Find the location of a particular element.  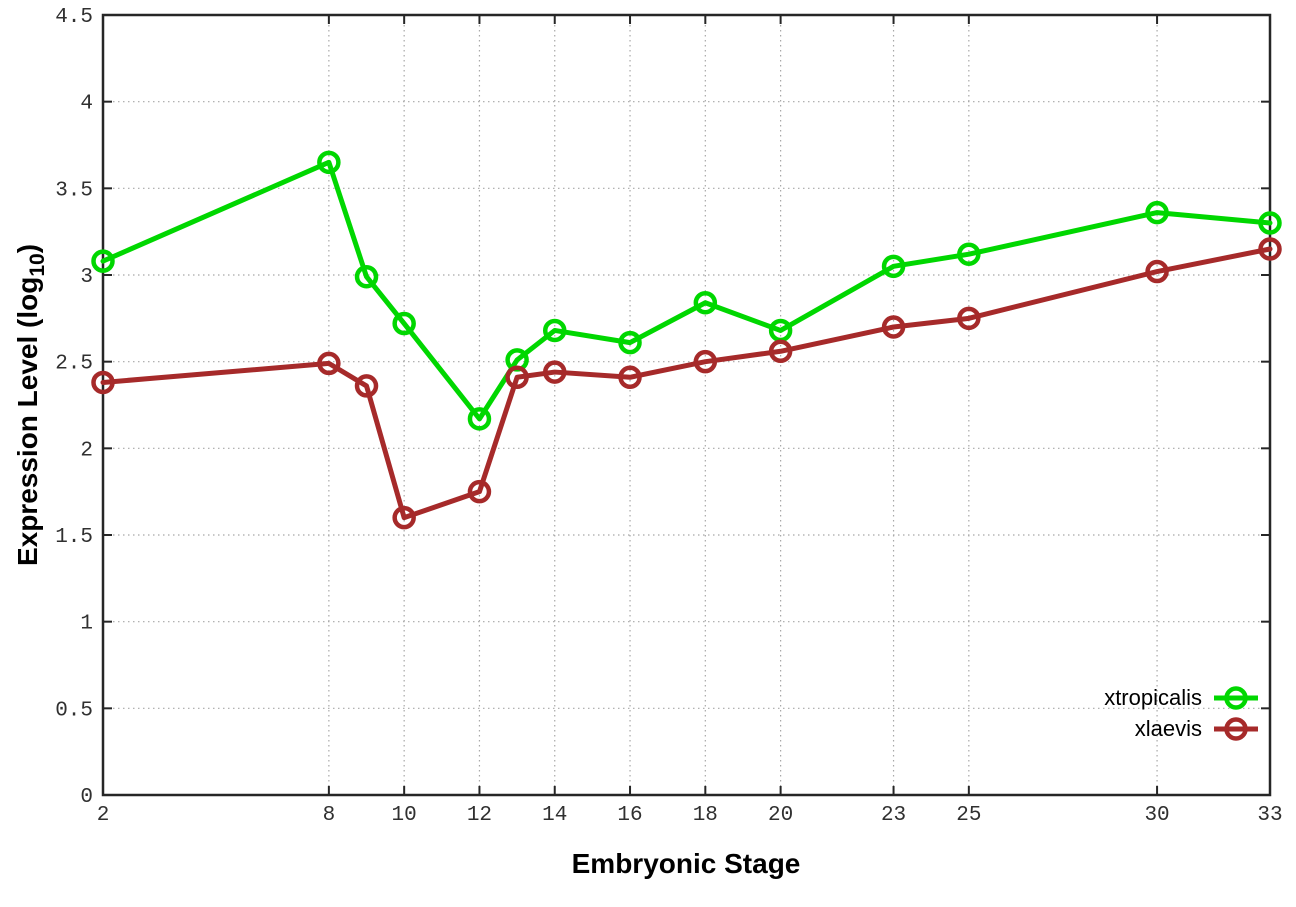

legend: xtropicalis xlaevis is located at coordinates (1182, 713).